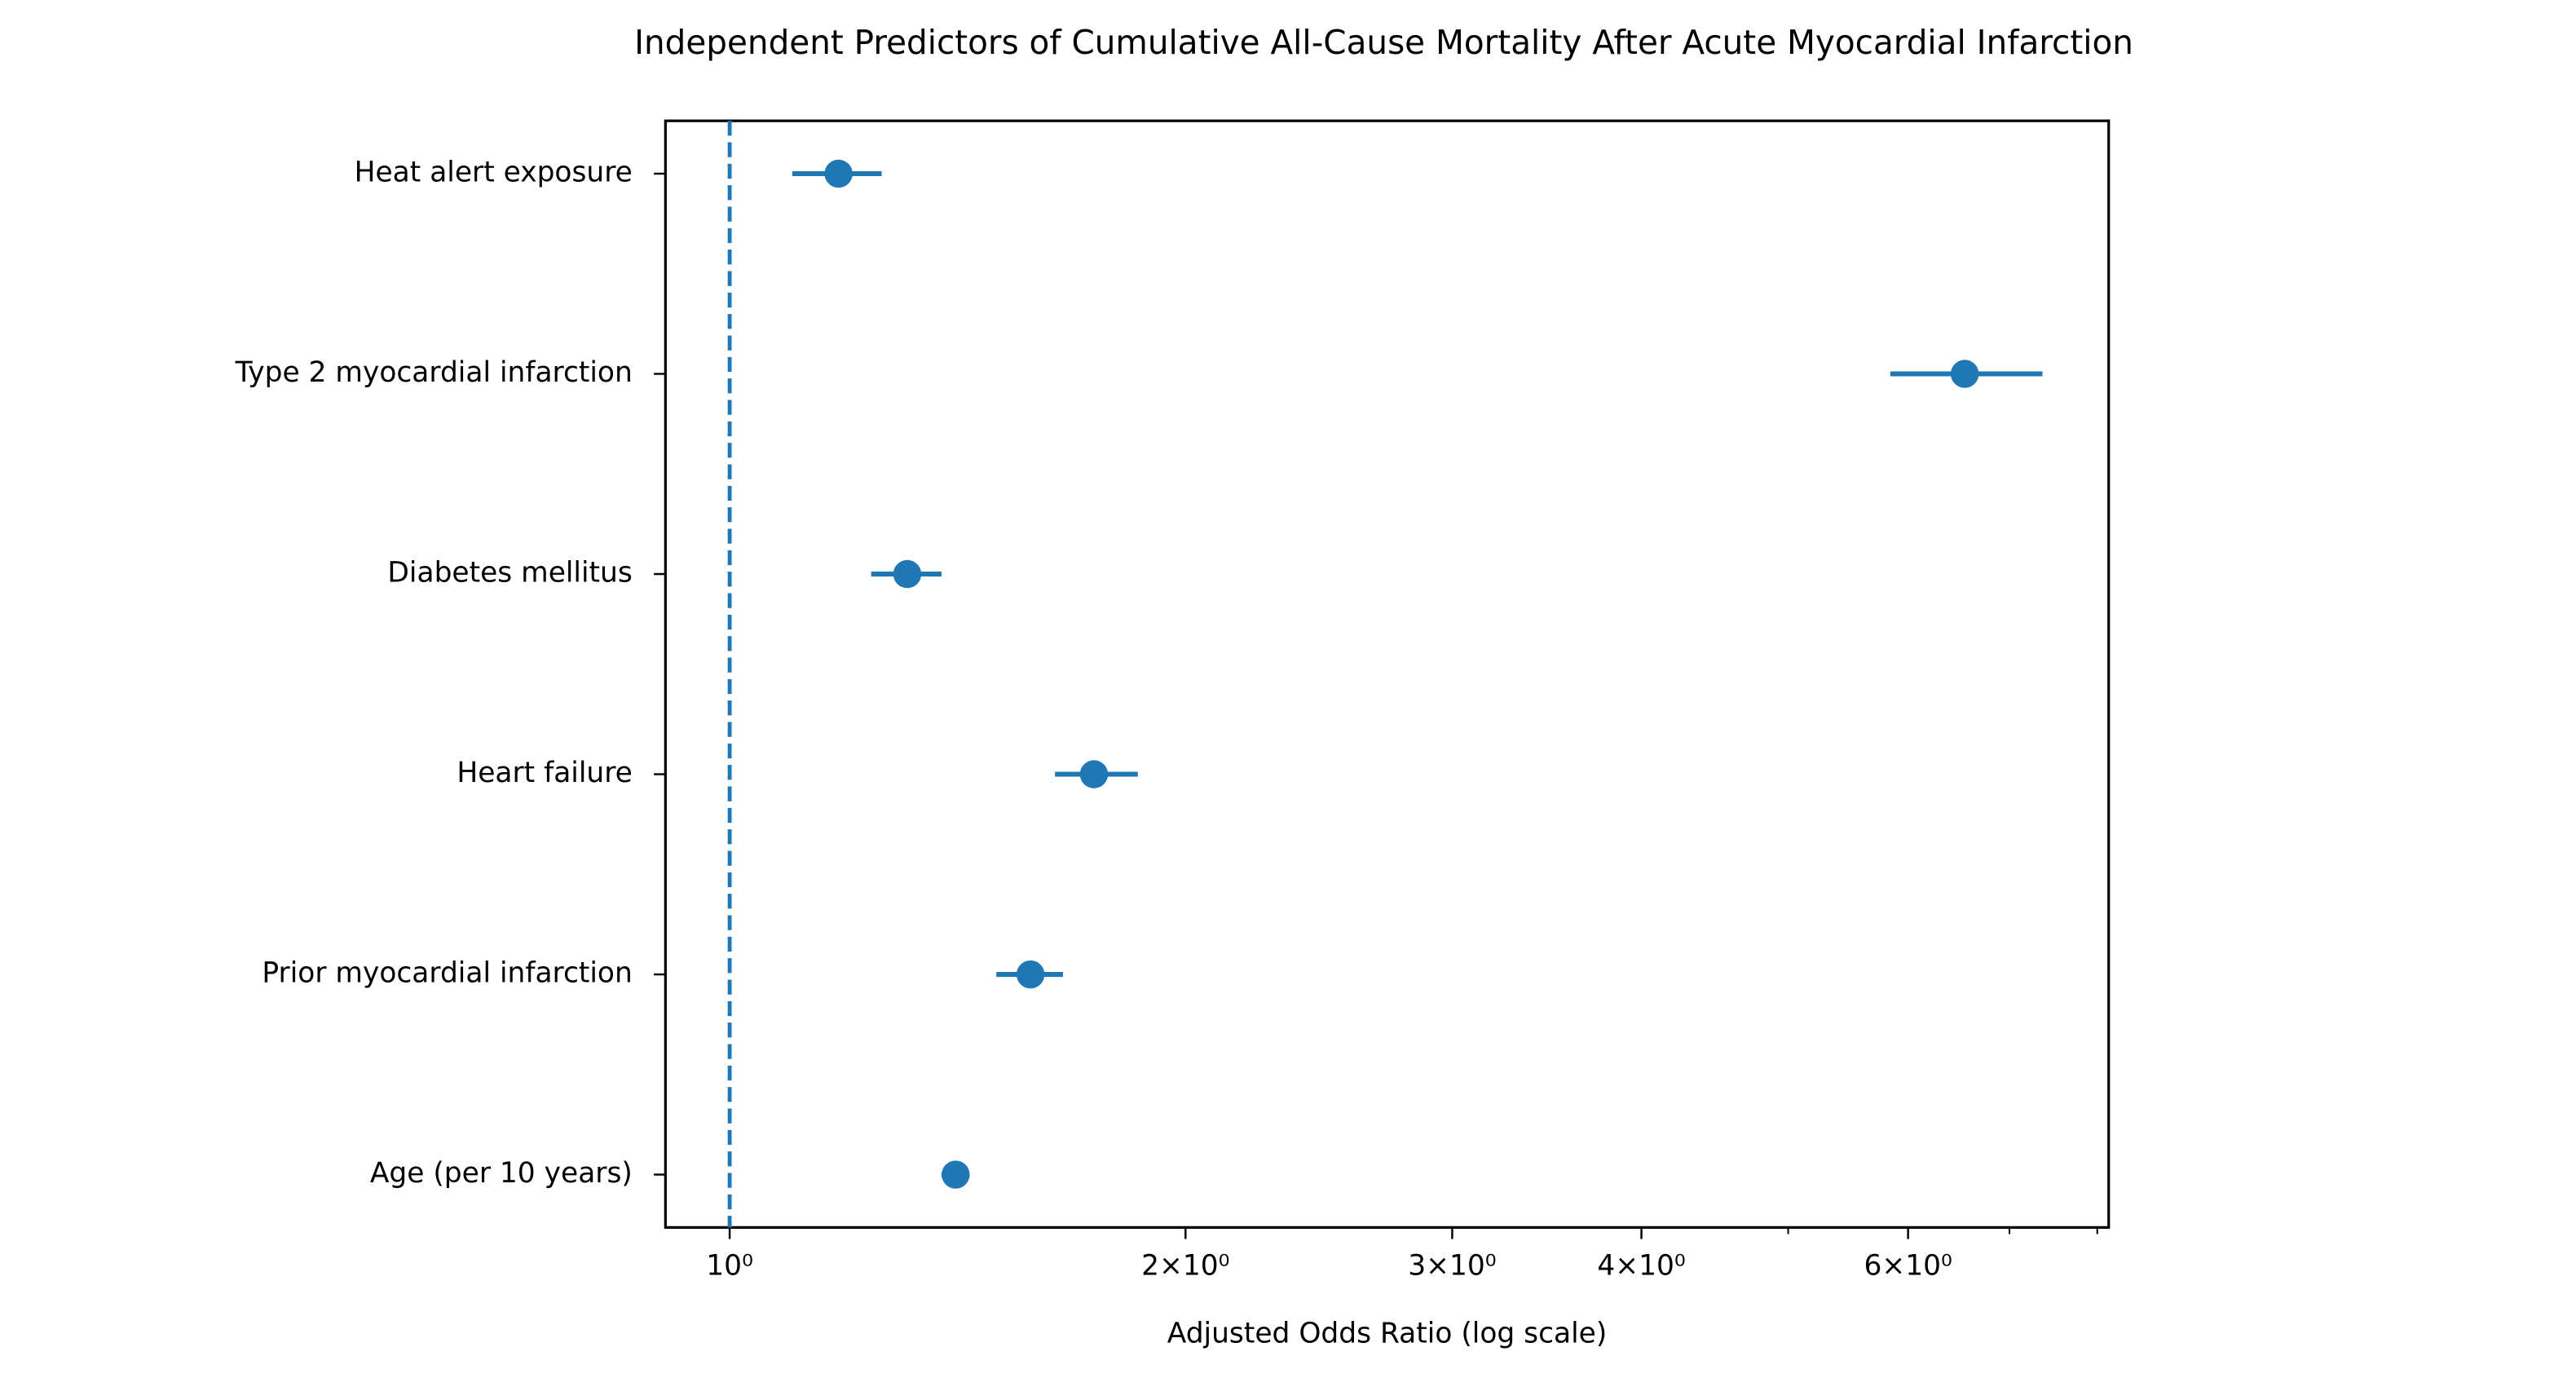  I want to click on x-tick-label: 10⁰, so click(729, 1265).